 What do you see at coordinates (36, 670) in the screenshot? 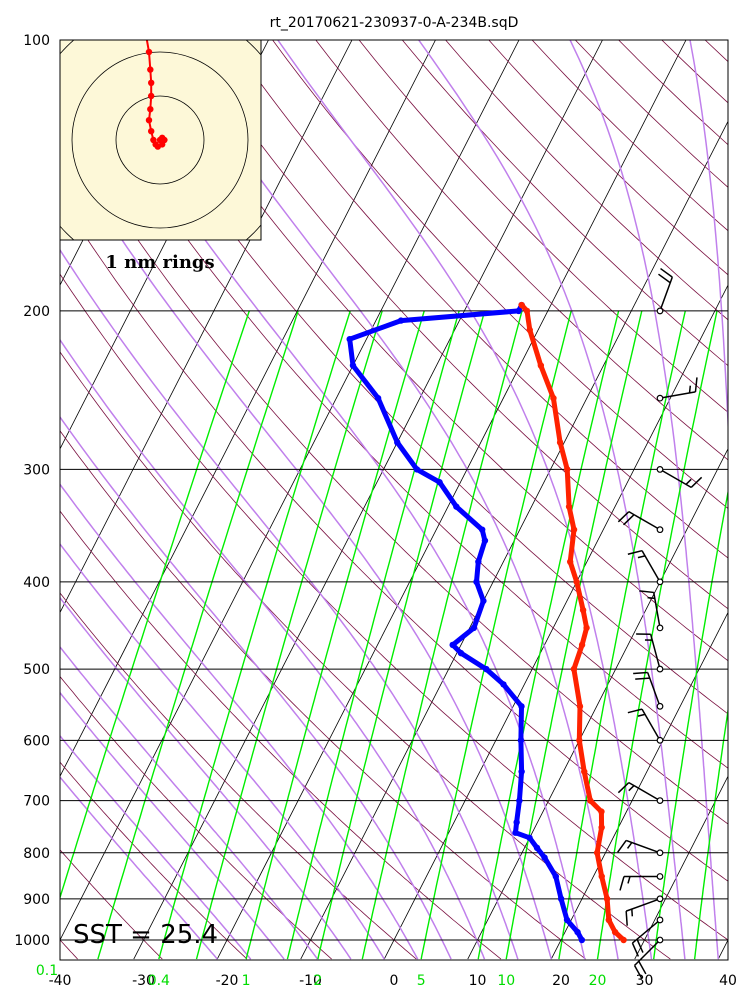
I see `y-tick-label: 500` at bounding box center [36, 670].